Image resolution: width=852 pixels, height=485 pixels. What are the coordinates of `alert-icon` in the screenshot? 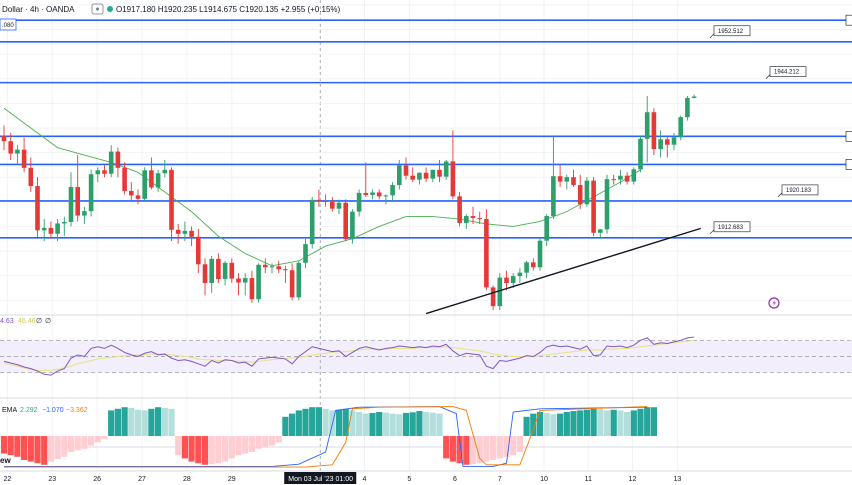 It's located at (774, 303).